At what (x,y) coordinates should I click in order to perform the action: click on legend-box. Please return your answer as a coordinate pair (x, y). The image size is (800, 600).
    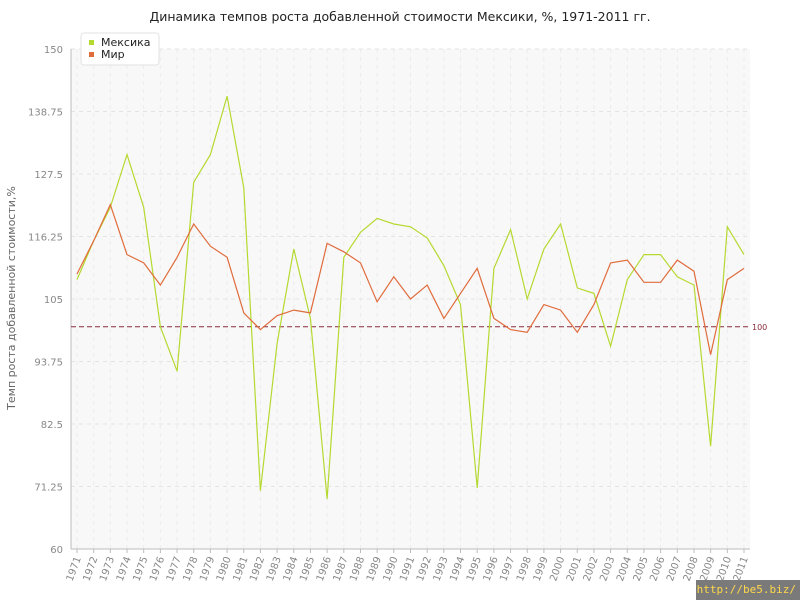
    Looking at the image, I should click on (120, 49).